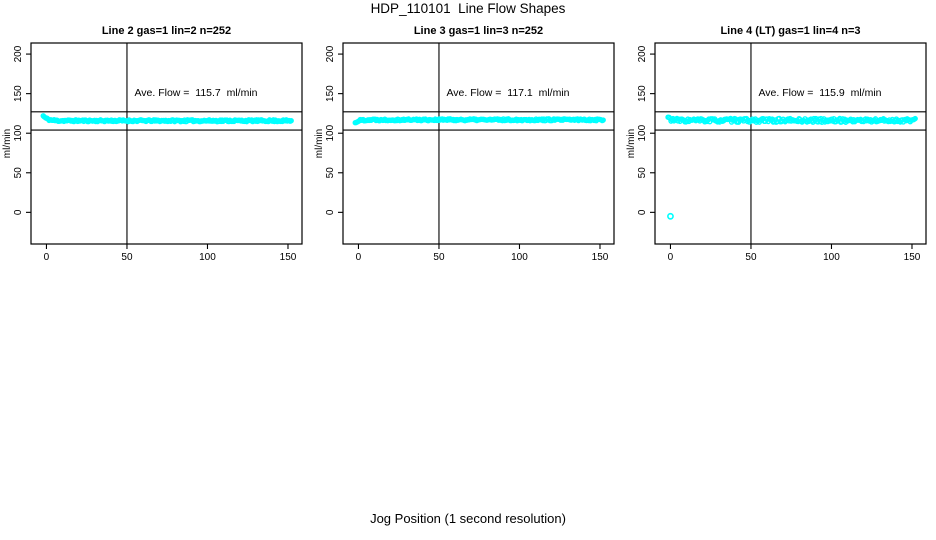  Describe the element at coordinates (508, 93) in the screenshot. I see `ave-flow-annotation-line3: Ave. Flow = 117.1 ml/min` at that location.